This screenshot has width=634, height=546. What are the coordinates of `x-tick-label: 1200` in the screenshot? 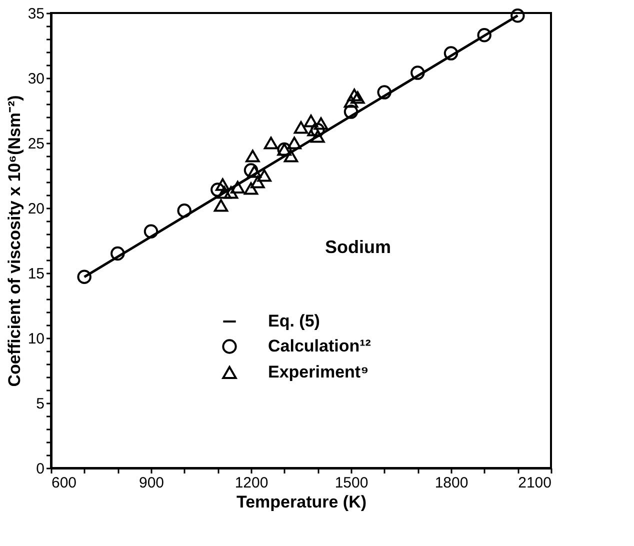 It's located at (251, 483).